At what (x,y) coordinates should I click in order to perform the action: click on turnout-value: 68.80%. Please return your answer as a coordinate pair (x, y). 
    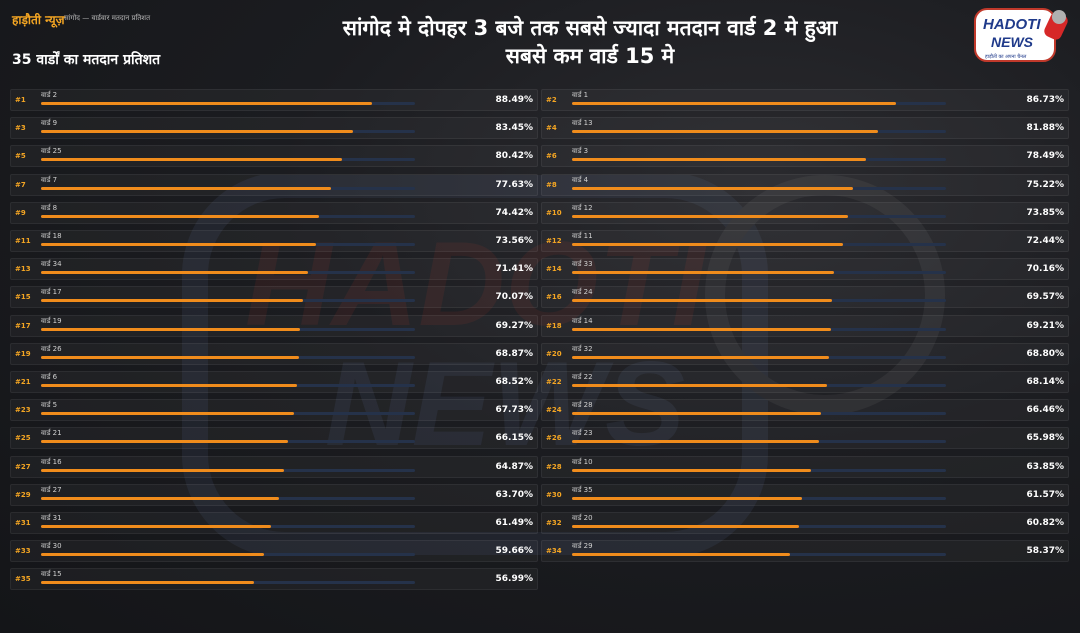
    Looking at the image, I should click on (1045, 353).